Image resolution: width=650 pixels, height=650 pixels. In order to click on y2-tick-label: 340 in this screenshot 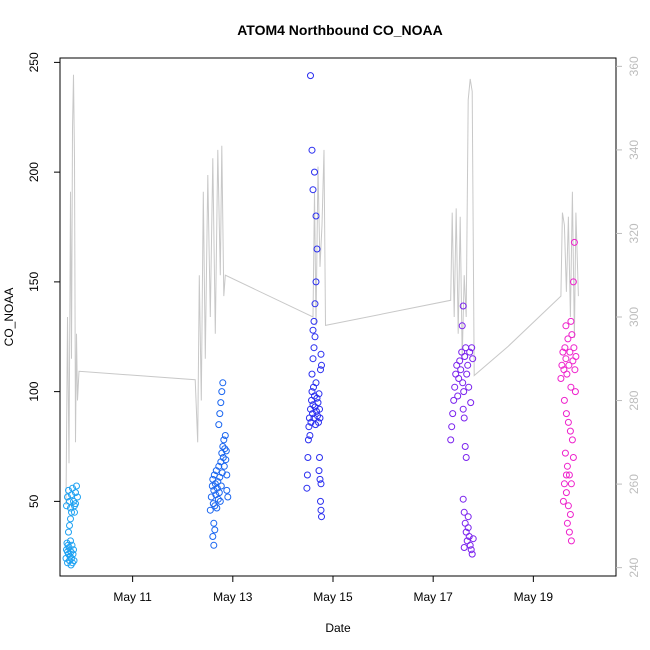, I will do `click(634, 150)`.